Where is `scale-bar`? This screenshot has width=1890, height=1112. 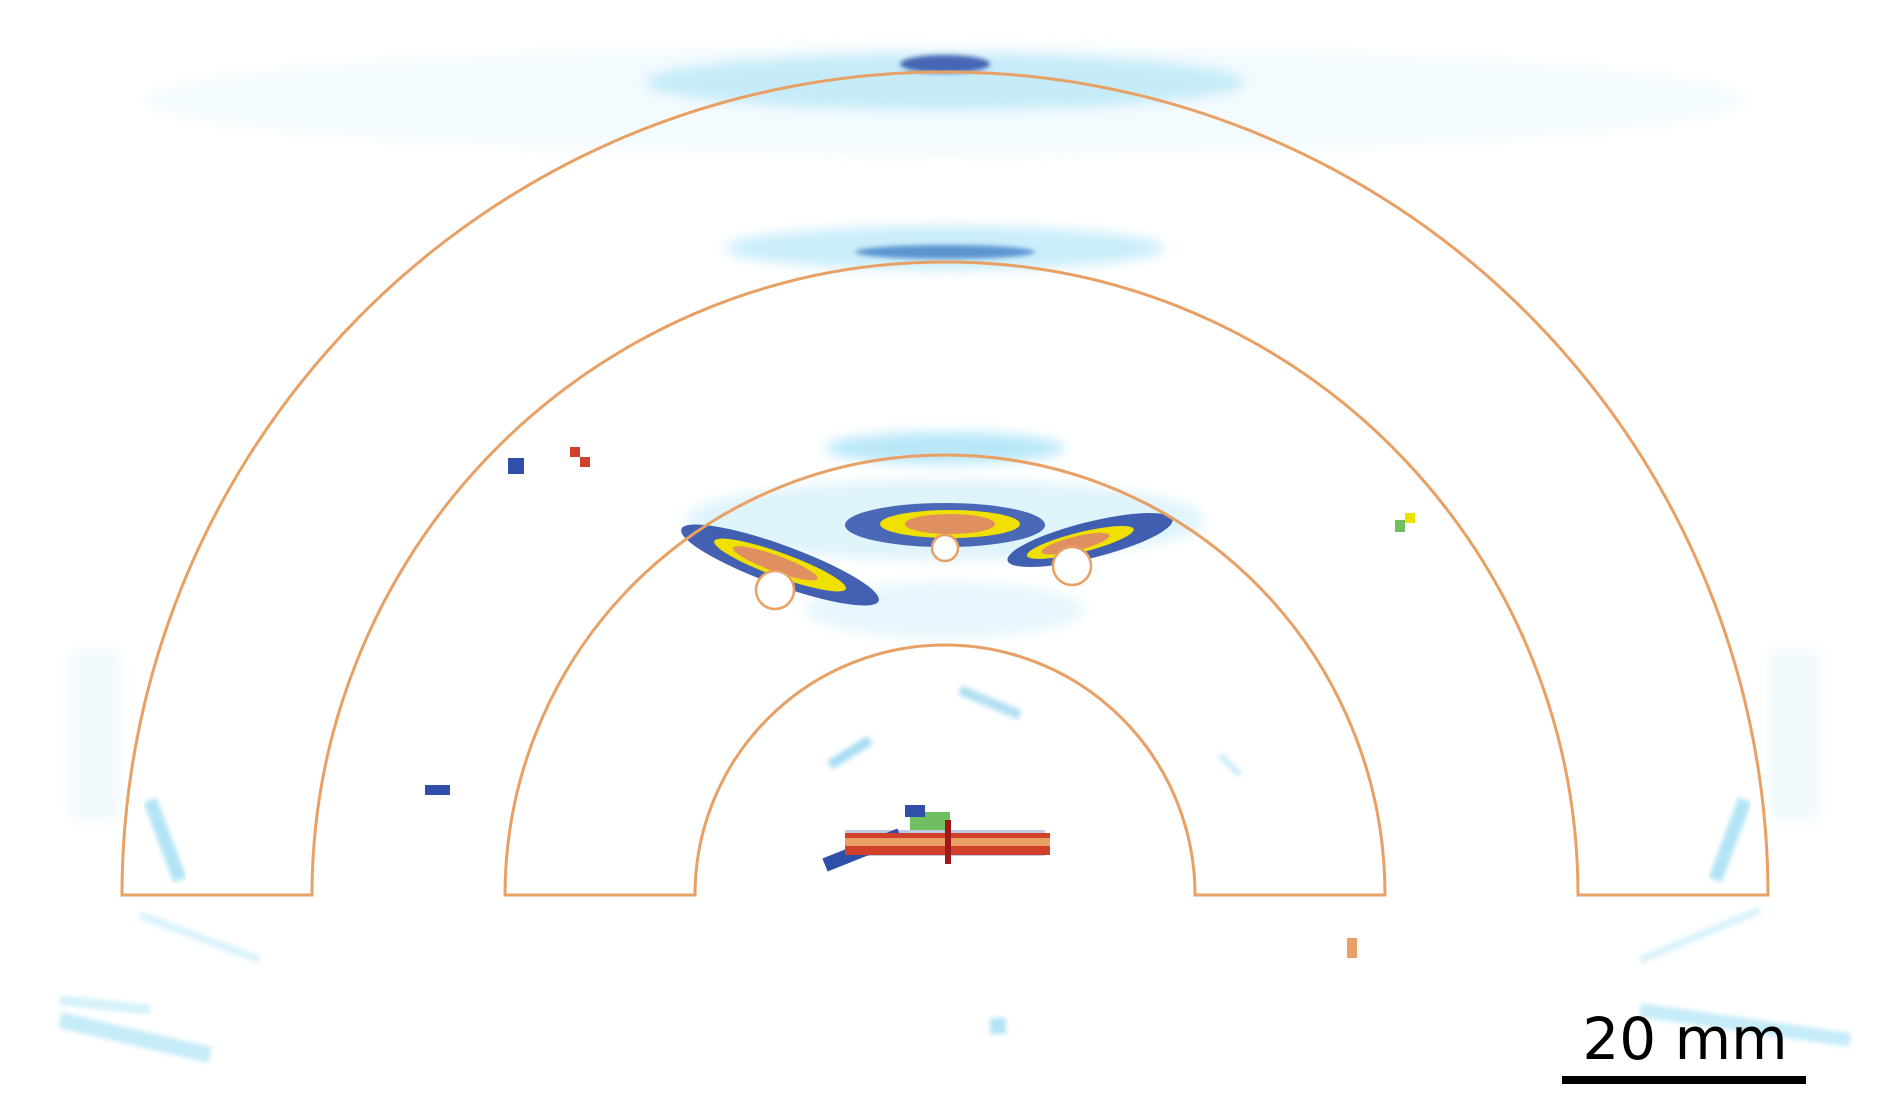
scale-bar is located at coordinates (1684, 1080).